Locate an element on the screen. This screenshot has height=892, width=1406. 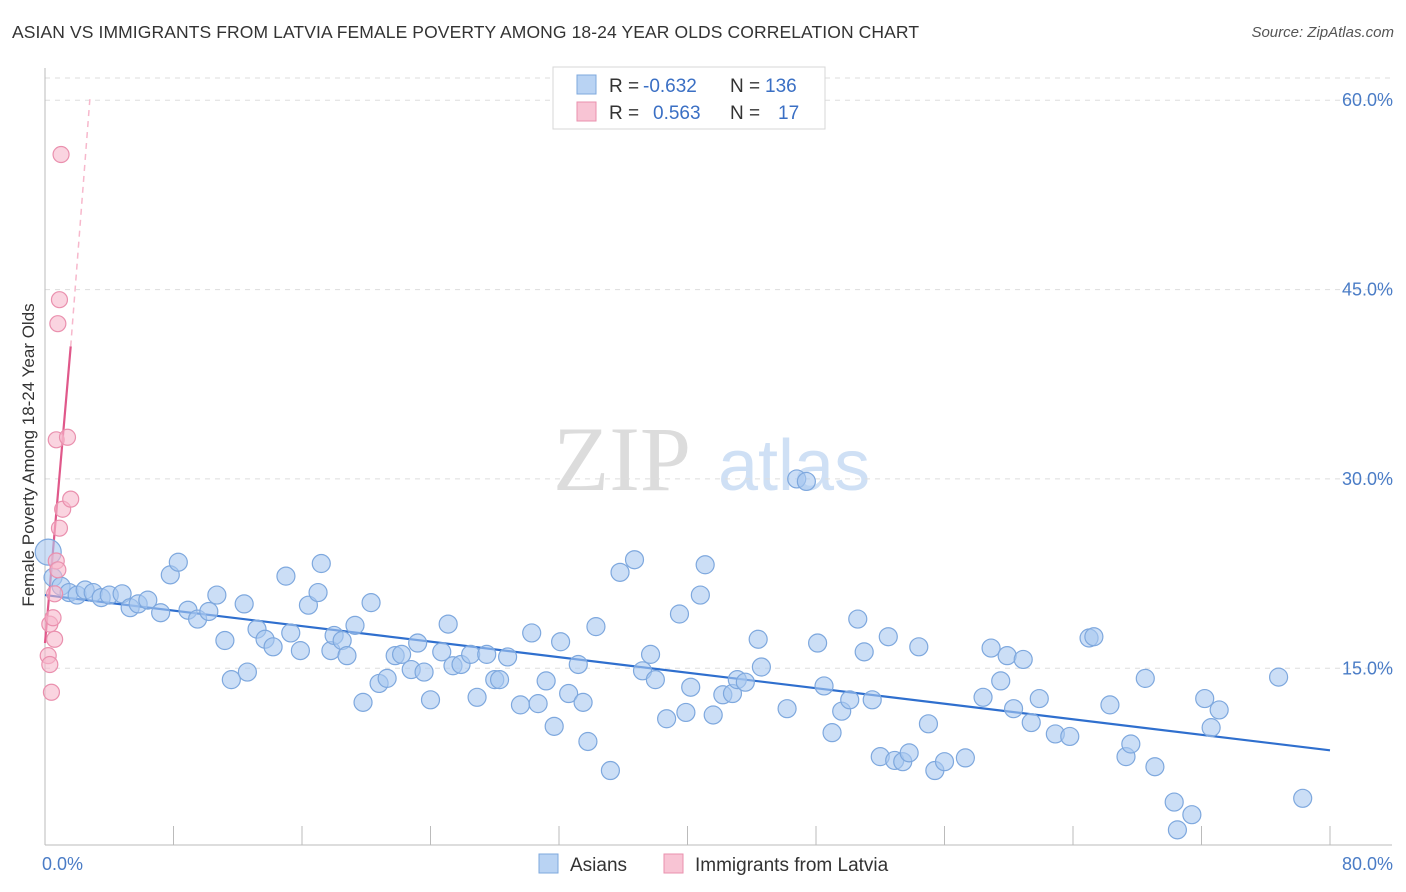
x-tick-label-1: 80.0% is located at coordinates (1367, 864).